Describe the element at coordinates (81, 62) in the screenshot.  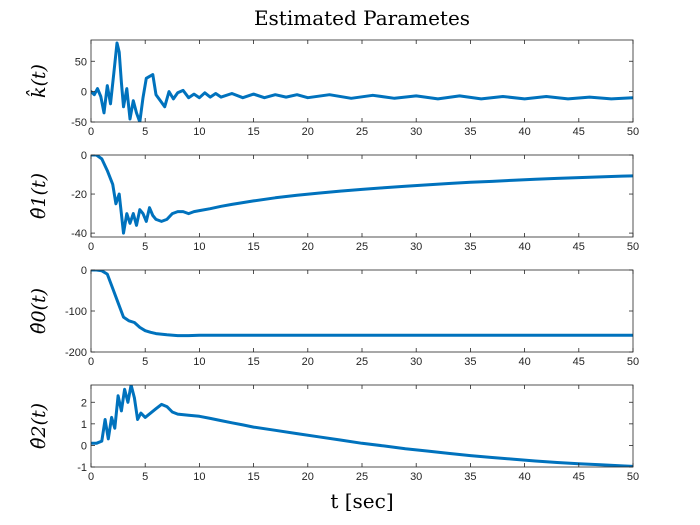
I see `y-tick-label: 50` at that location.